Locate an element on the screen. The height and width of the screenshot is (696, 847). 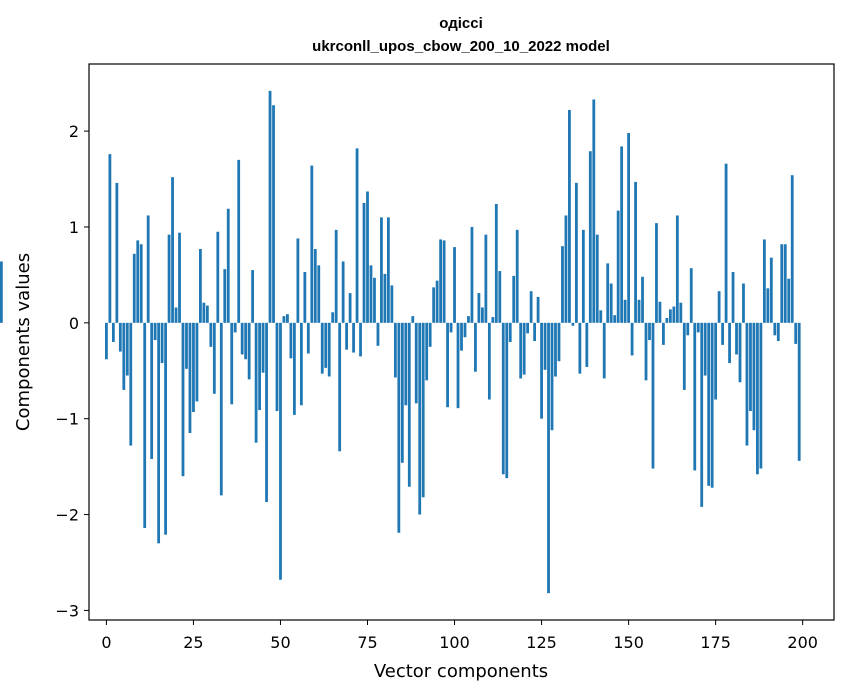
chart-subtitle: ukrconll_upos_cbow_200_10_2022 model is located at coordinates (461, 46).